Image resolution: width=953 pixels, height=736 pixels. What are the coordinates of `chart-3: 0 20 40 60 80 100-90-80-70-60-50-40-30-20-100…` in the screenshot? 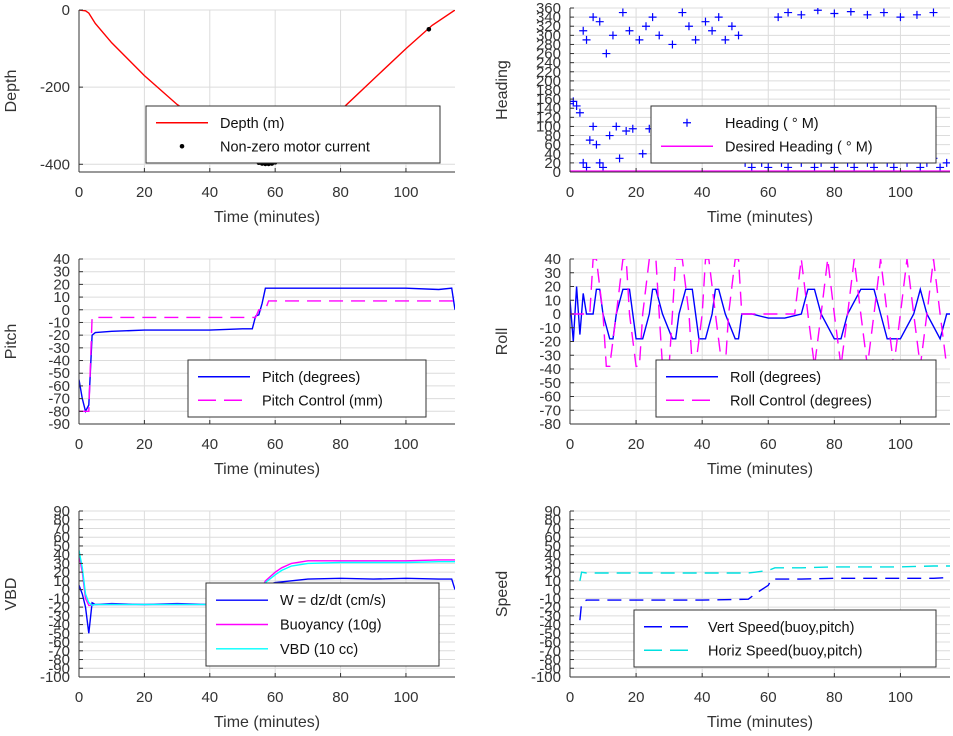 It's located at (229, 364).